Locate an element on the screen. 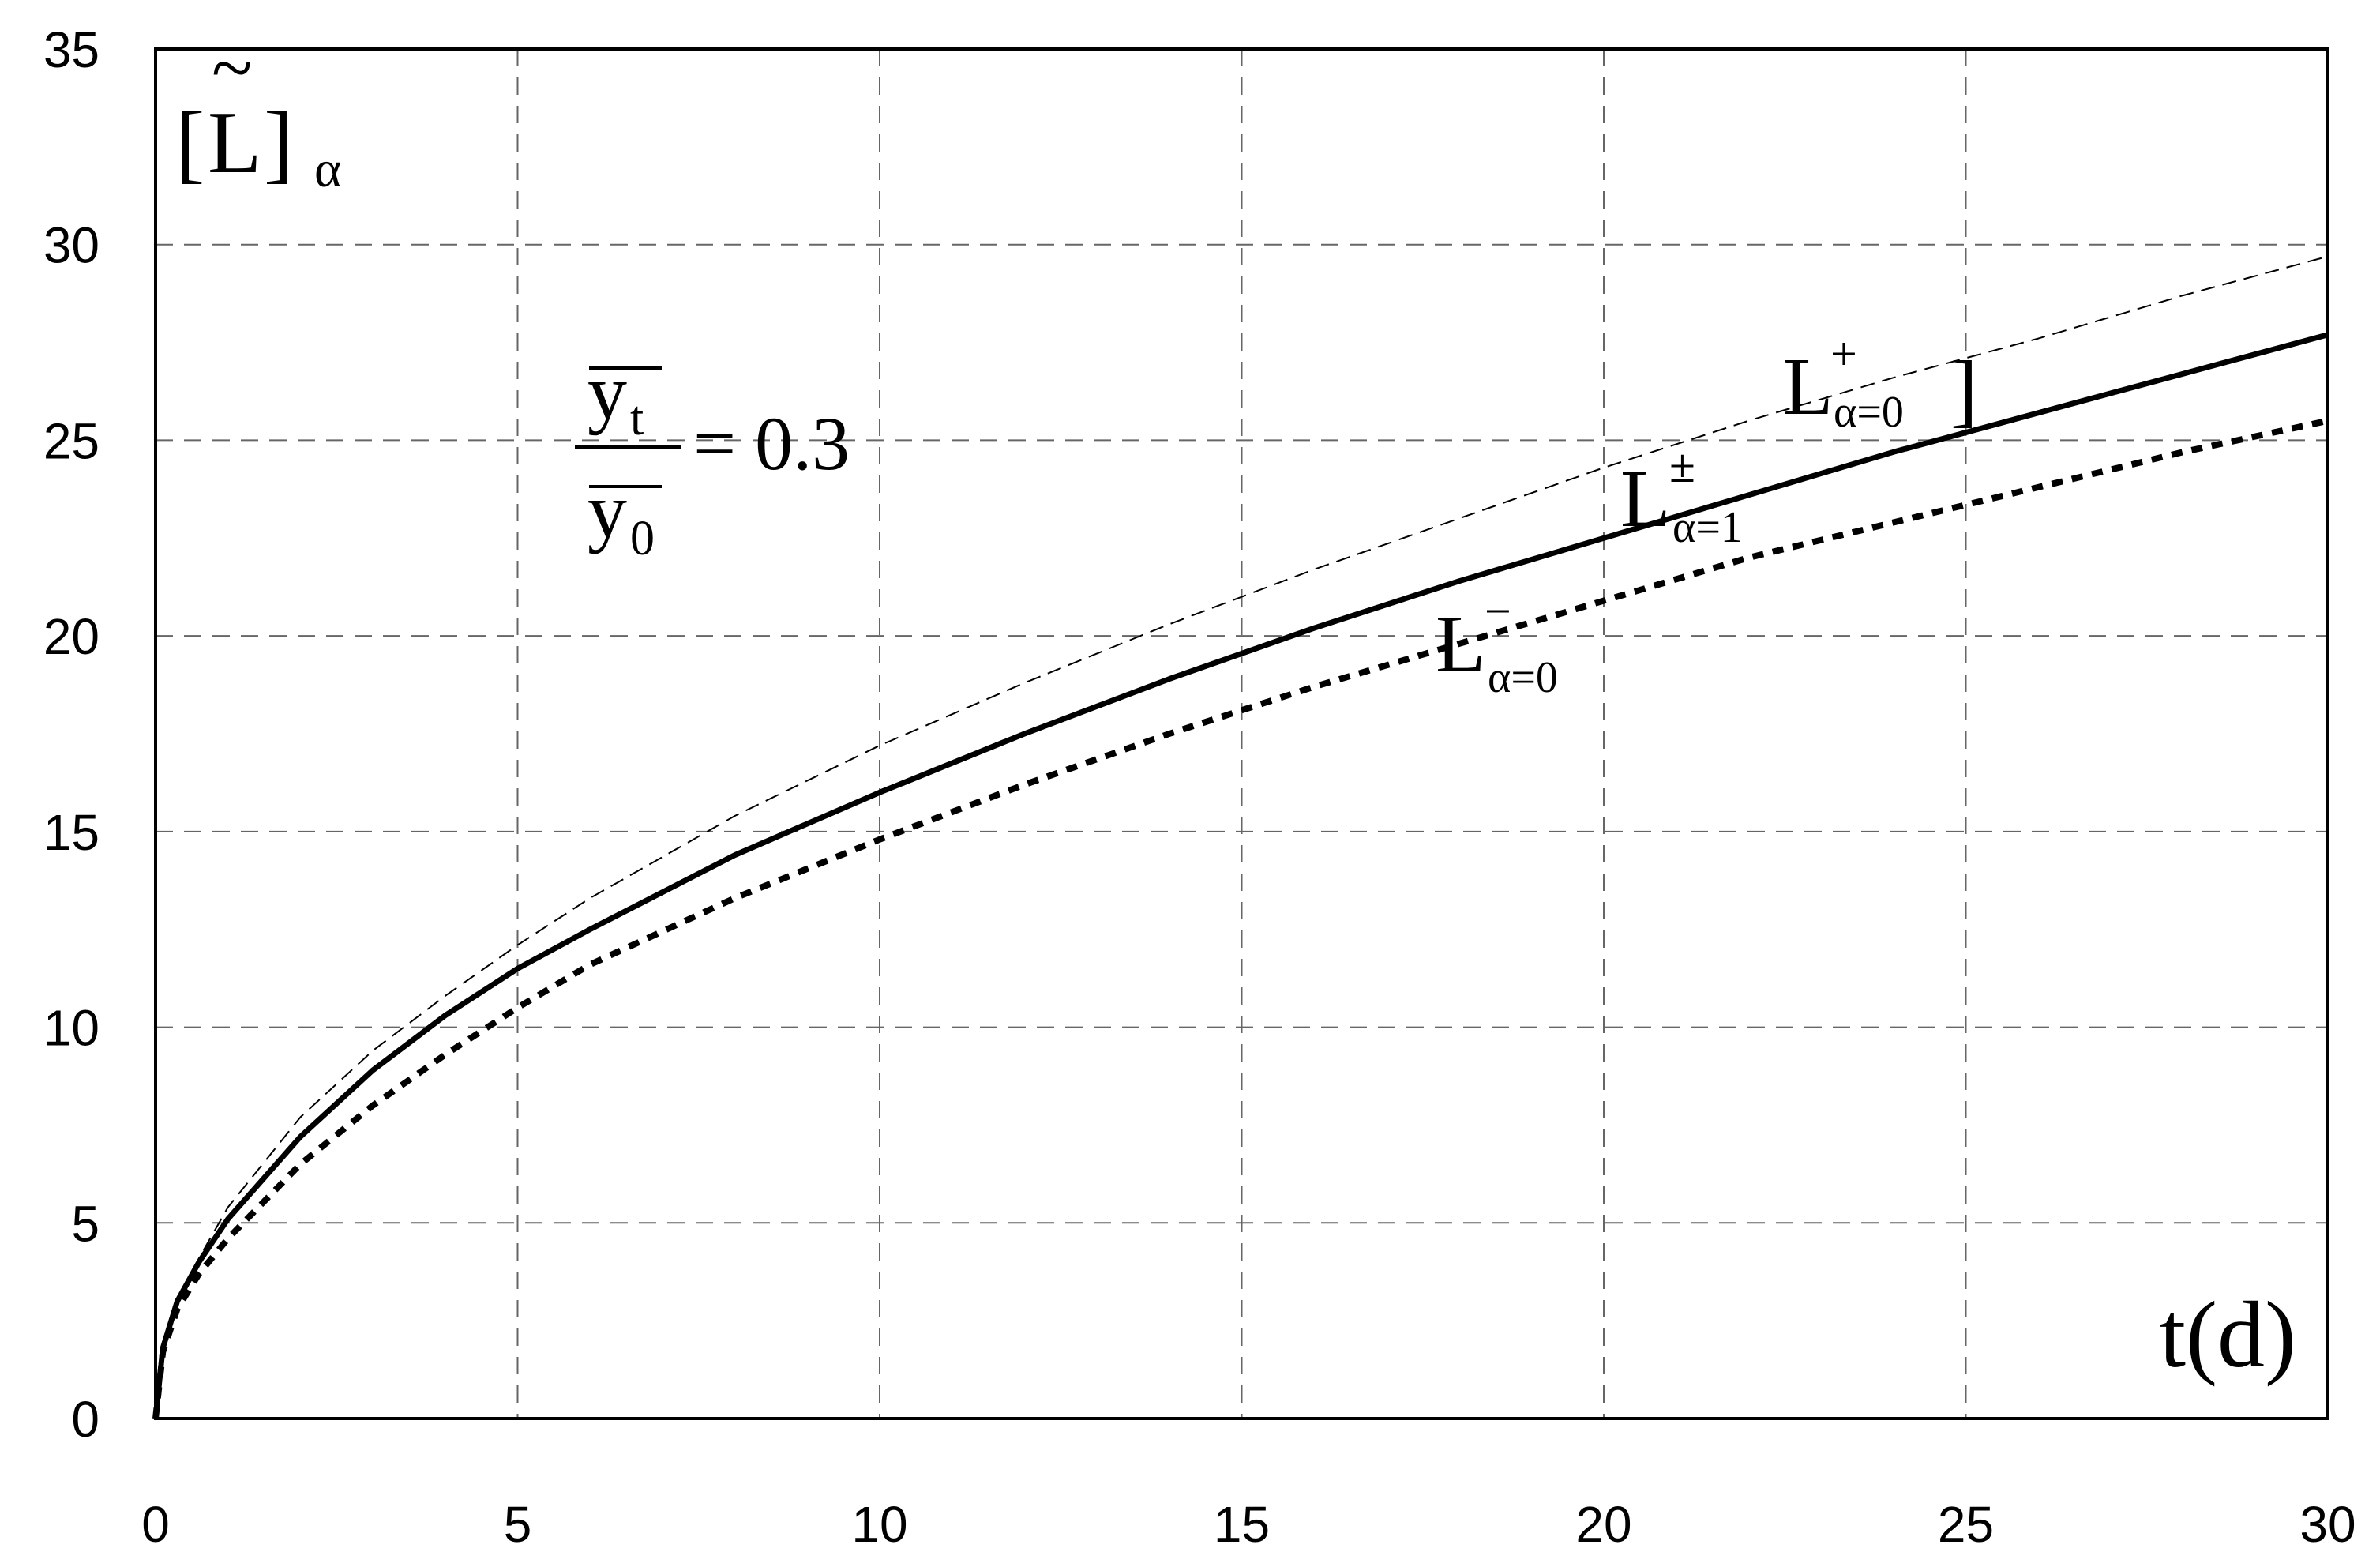  x-tick-label: 30 is located at coordinates (2327, 1524).